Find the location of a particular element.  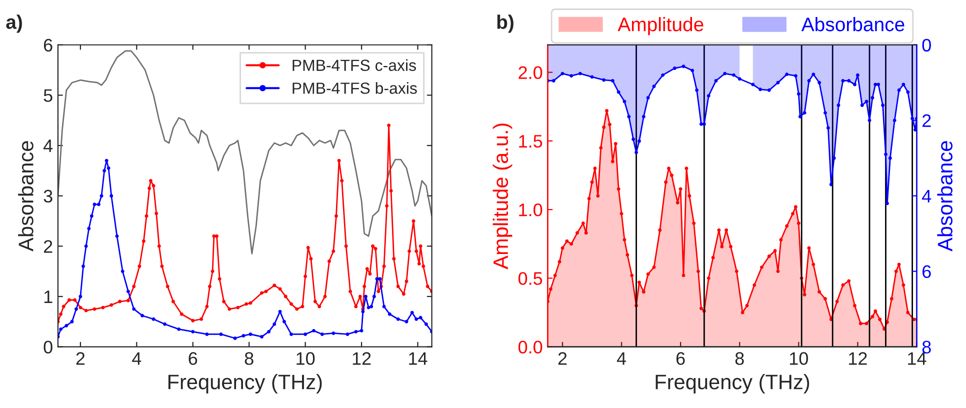

legend-label: Amplitude is located at coordinates (661, 26).